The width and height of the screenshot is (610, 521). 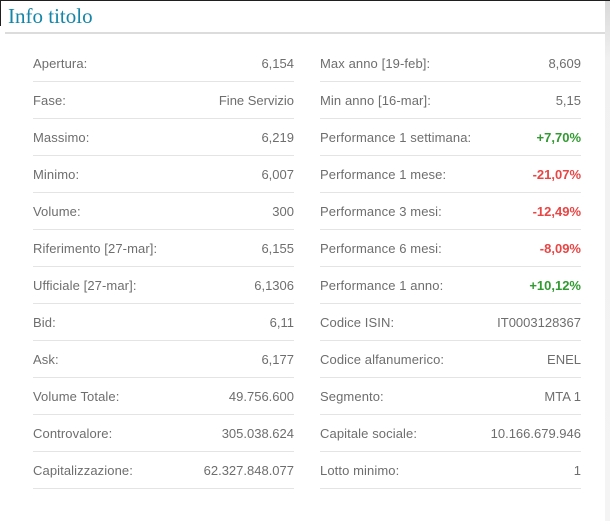 I want to click on info-label: Performance 6 mesi:, so click(x=381, y=248).